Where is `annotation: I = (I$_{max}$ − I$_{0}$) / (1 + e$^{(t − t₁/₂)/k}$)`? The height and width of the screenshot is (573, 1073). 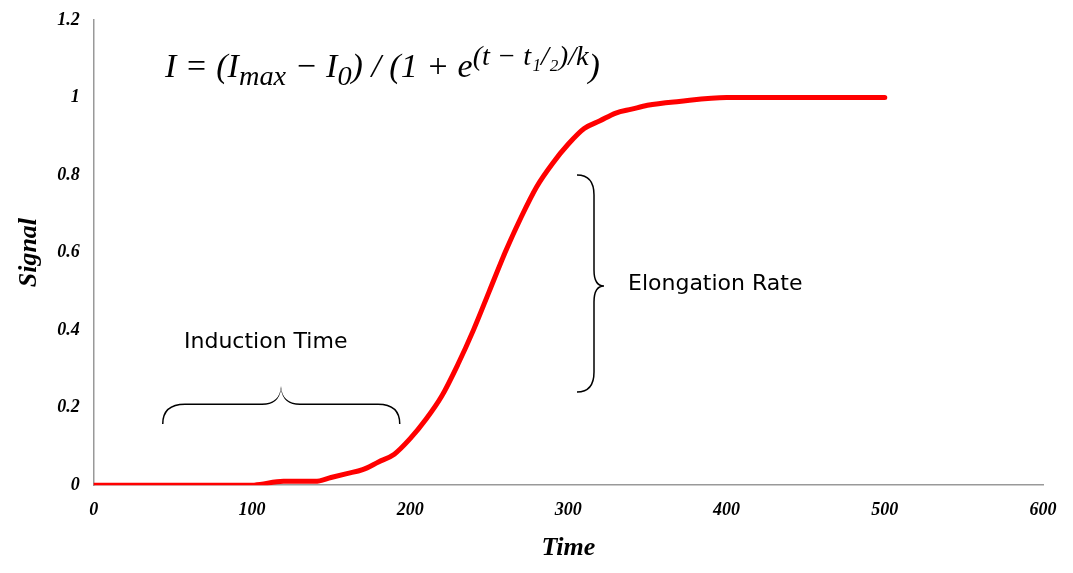
annotation: I = (I$_{max}$ − I$_{0}$) / (1 + e$^{(t − t₁/₂)/k}$) is located at coordinates (382, 66).